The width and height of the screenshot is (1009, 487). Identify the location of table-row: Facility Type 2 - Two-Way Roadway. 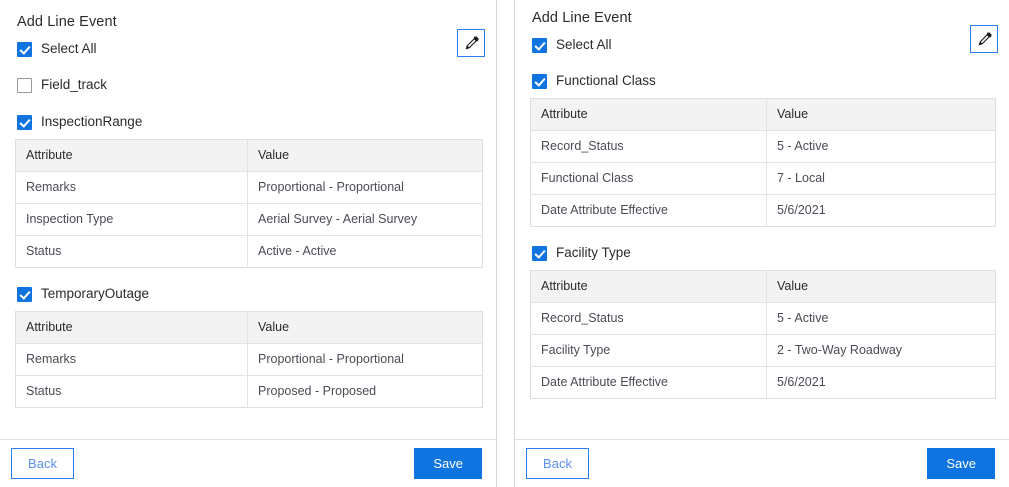
(763, 350).